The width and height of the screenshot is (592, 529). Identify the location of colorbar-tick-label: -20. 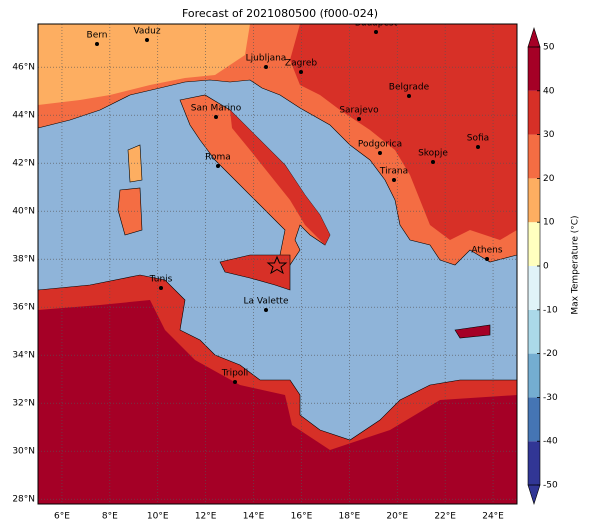
(550, 354).